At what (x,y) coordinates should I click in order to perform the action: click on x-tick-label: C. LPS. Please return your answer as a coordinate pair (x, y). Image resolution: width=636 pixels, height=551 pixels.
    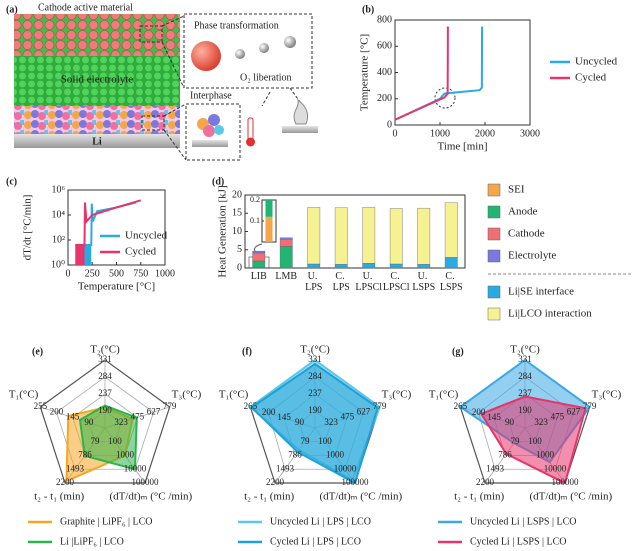
    Looking at the image, I should click on (341, 282).